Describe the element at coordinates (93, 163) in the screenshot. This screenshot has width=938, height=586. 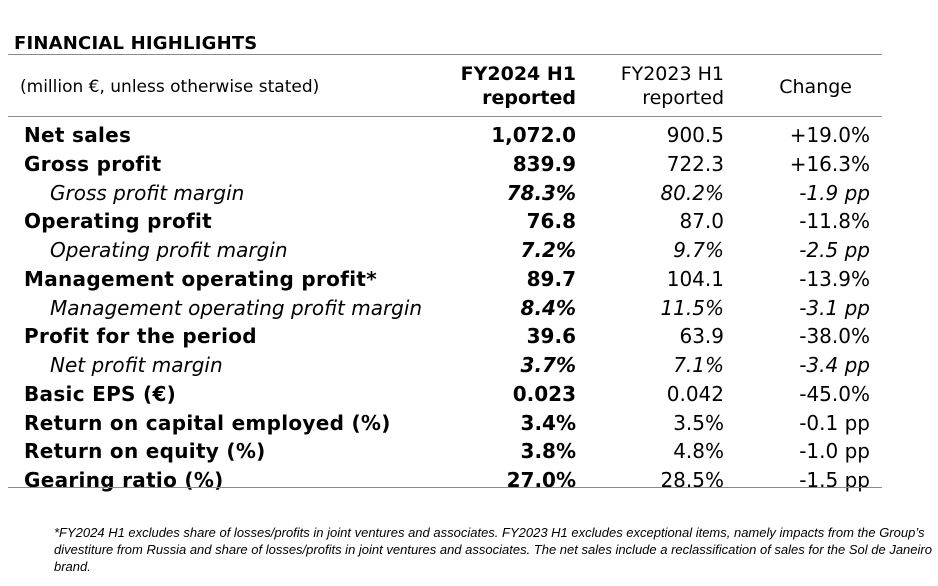
I see `row-label: Gross profit` at that location.